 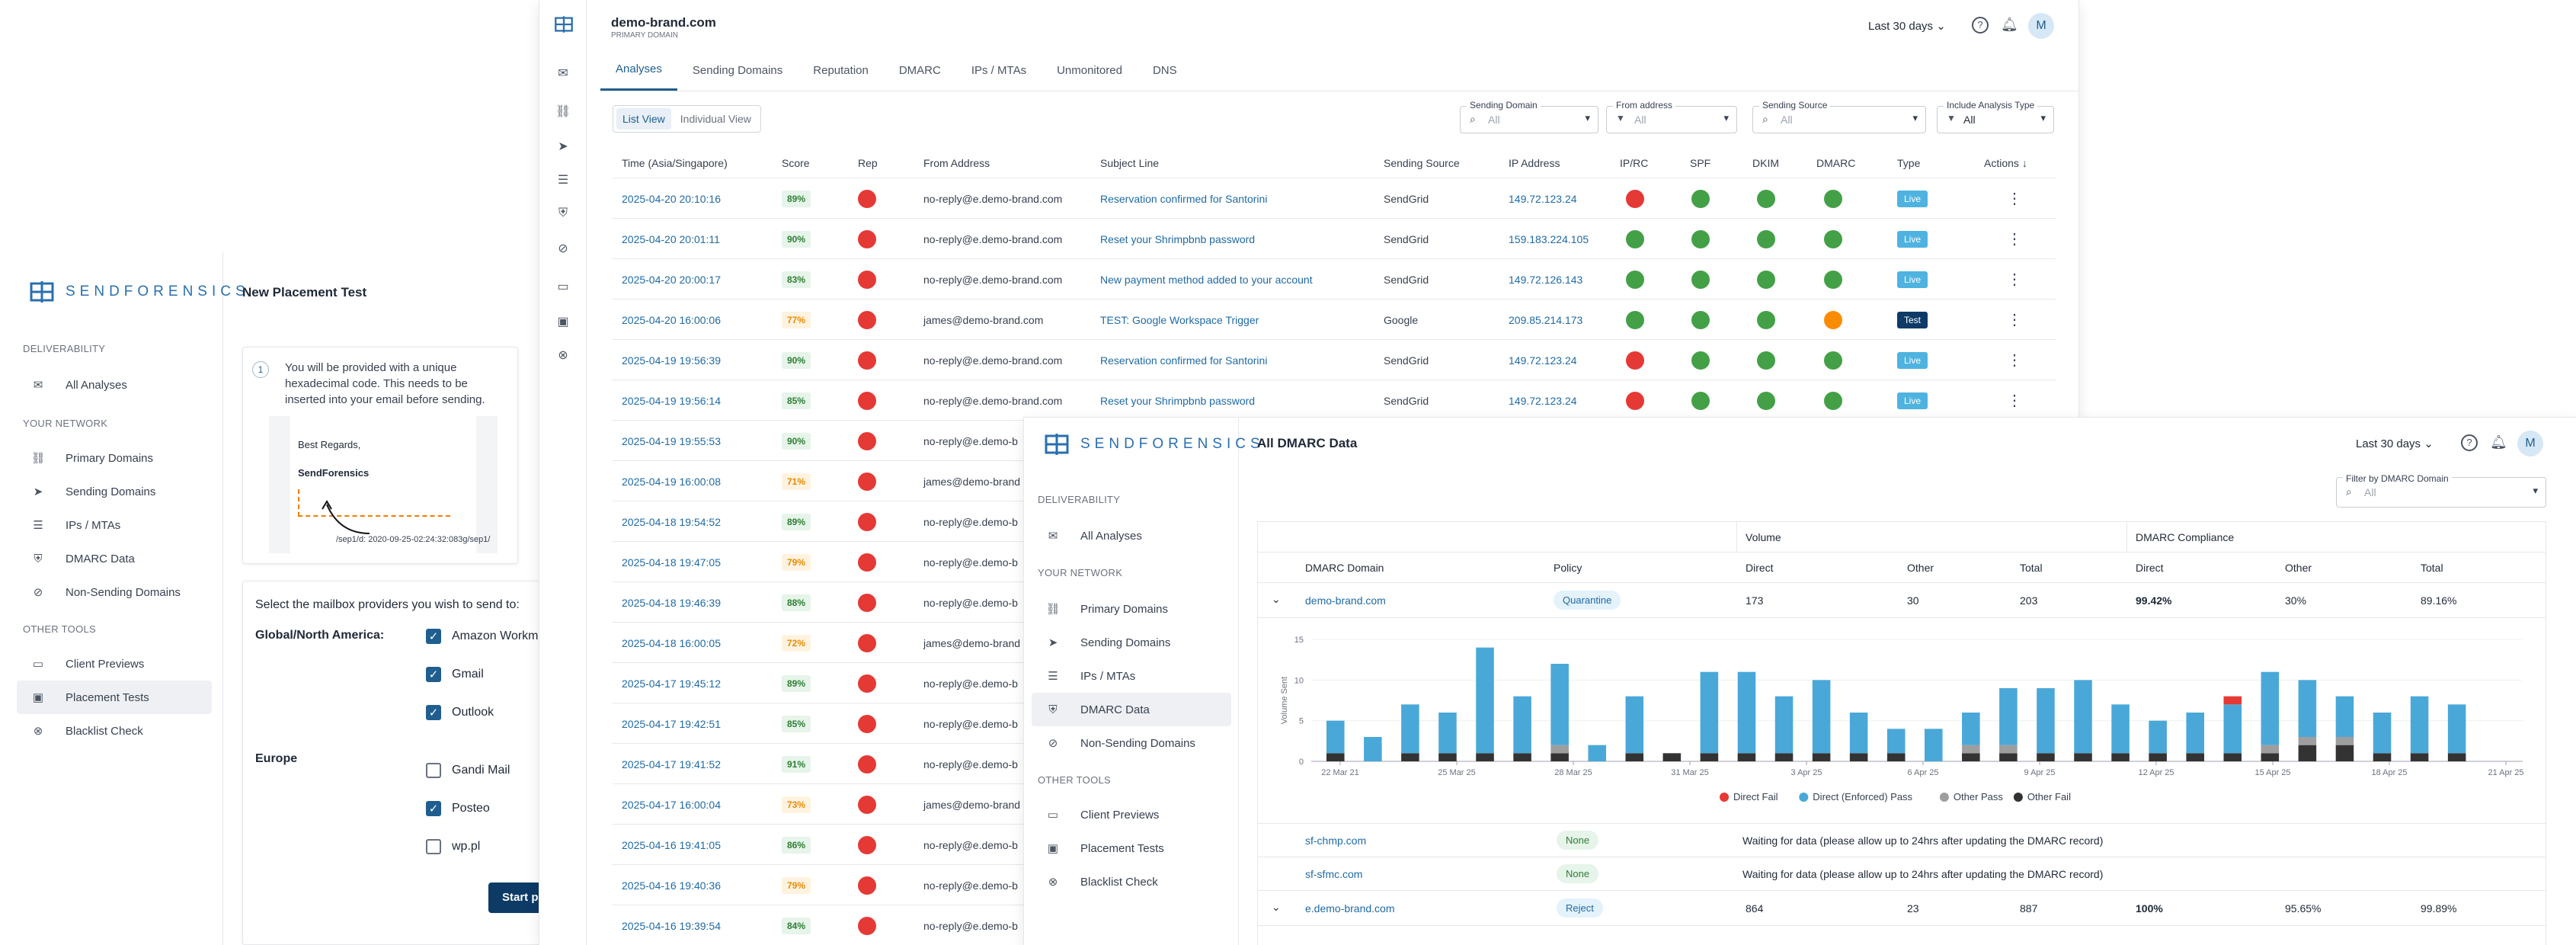 What do you see at coordinates (671, 764) in the screenshot?
I see `time-link: 2025-04-17 19:41:52` at bounding box center [671, 764].